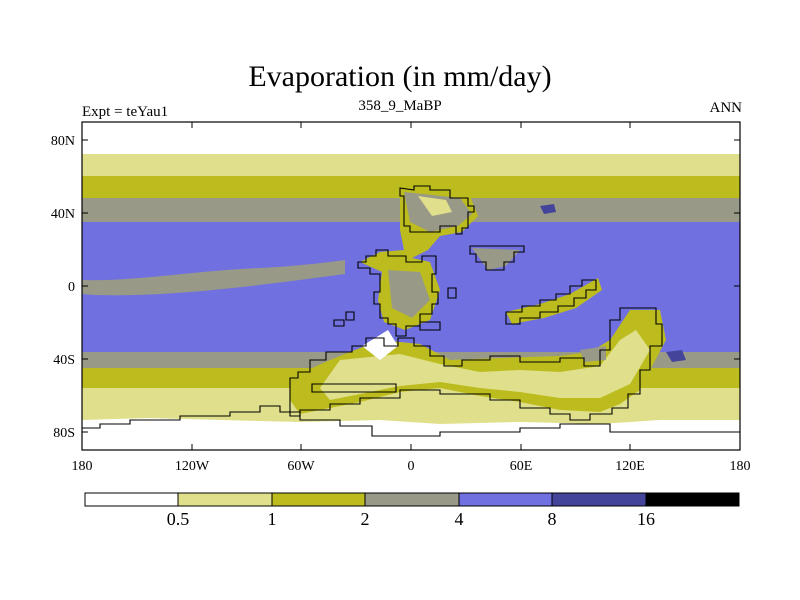  Describe the element at coordinates (365, 519) in the screenshot. I see `colorbar-label: 2` at that location.